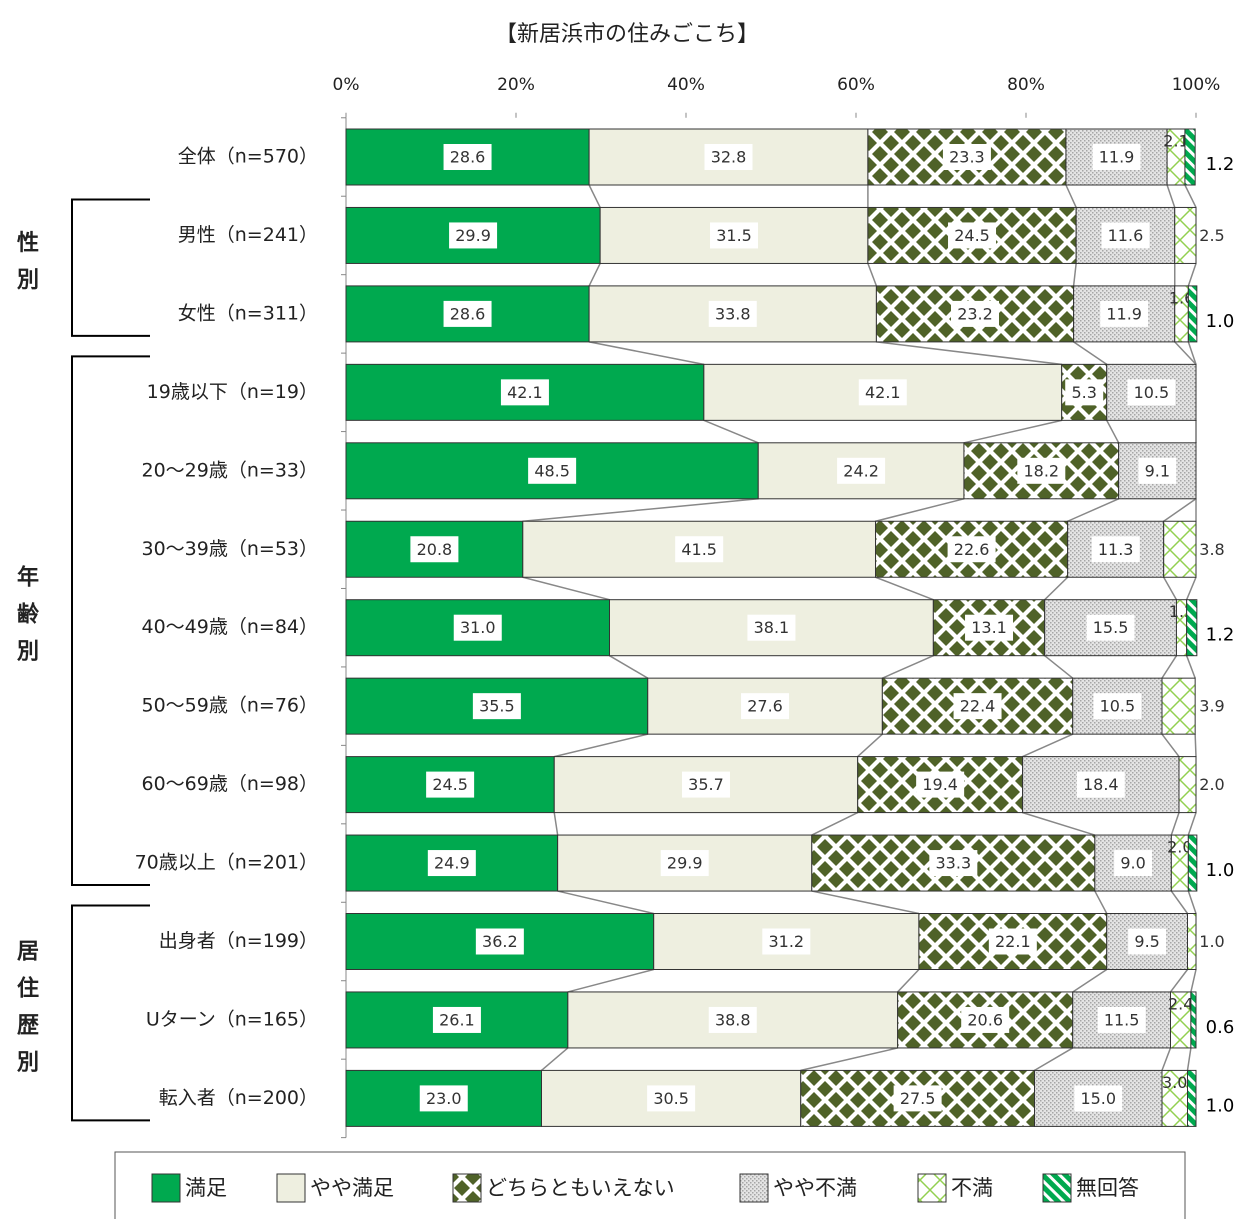  Describe the element at coordinates (975, 313) in the screenshot. I see `value-label: 23.2` at that location.